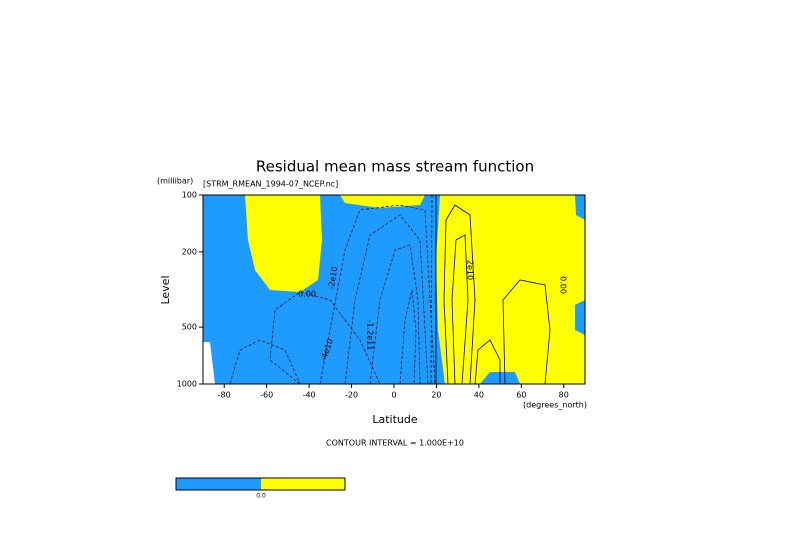  Describe the element at coordinates (266, 395) in the screenshot. I see `x-tick-label: -60` at that location.